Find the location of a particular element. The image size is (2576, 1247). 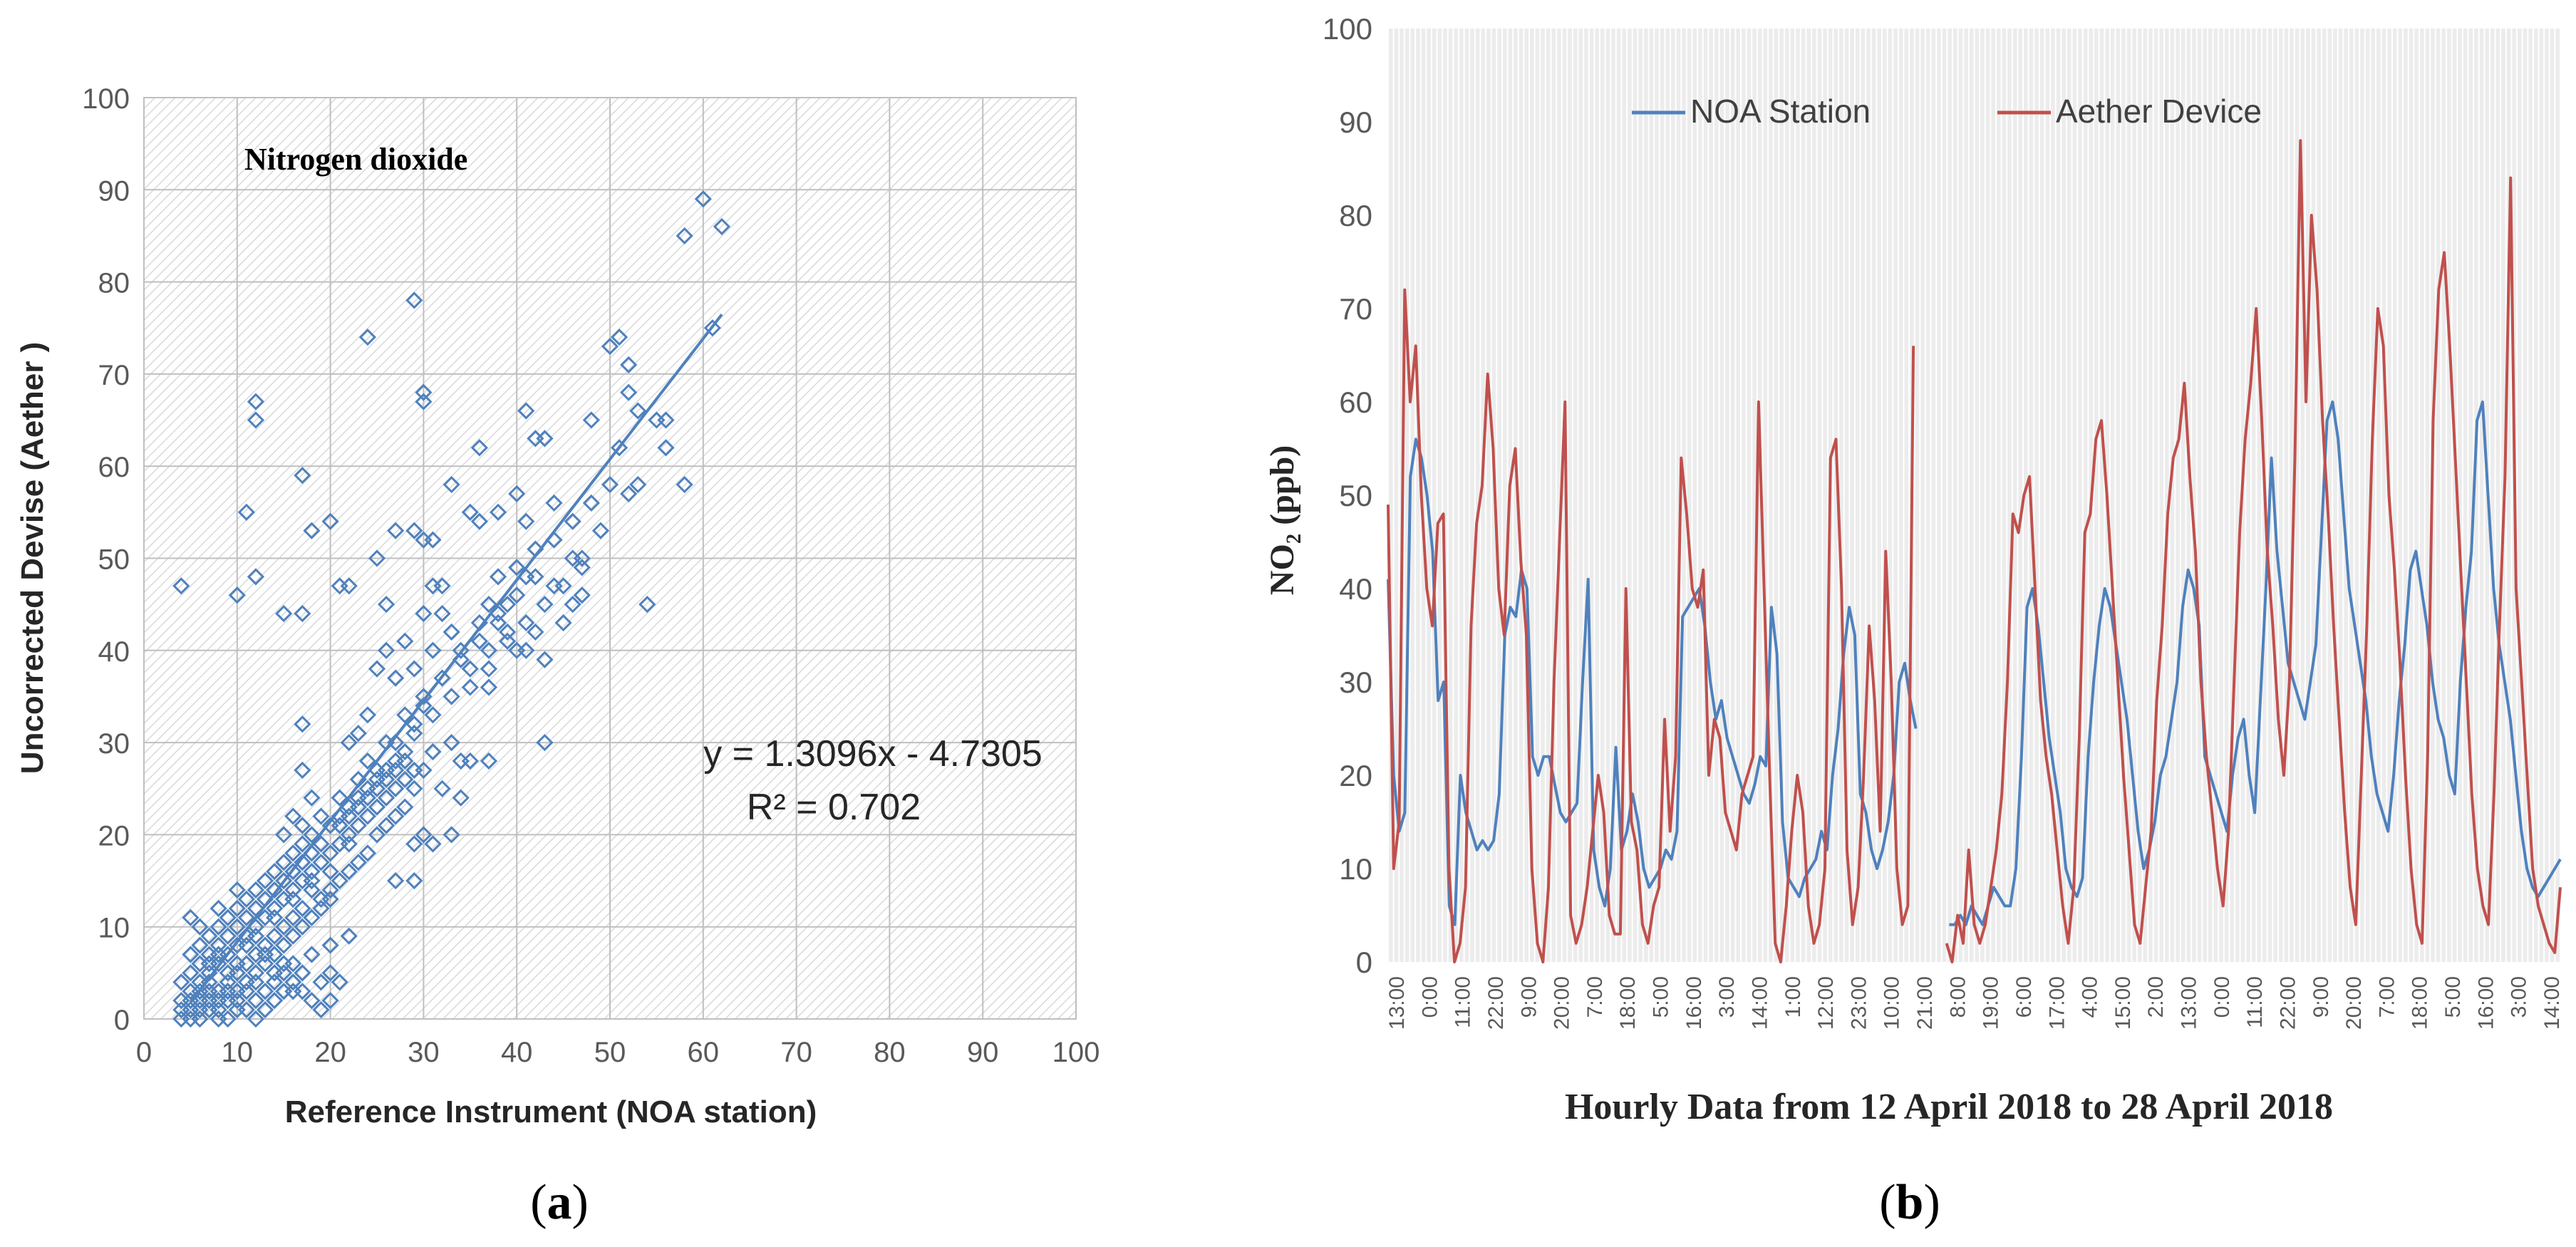

x-tick-label: 12:00 is located at coordinates (1826, 1003).